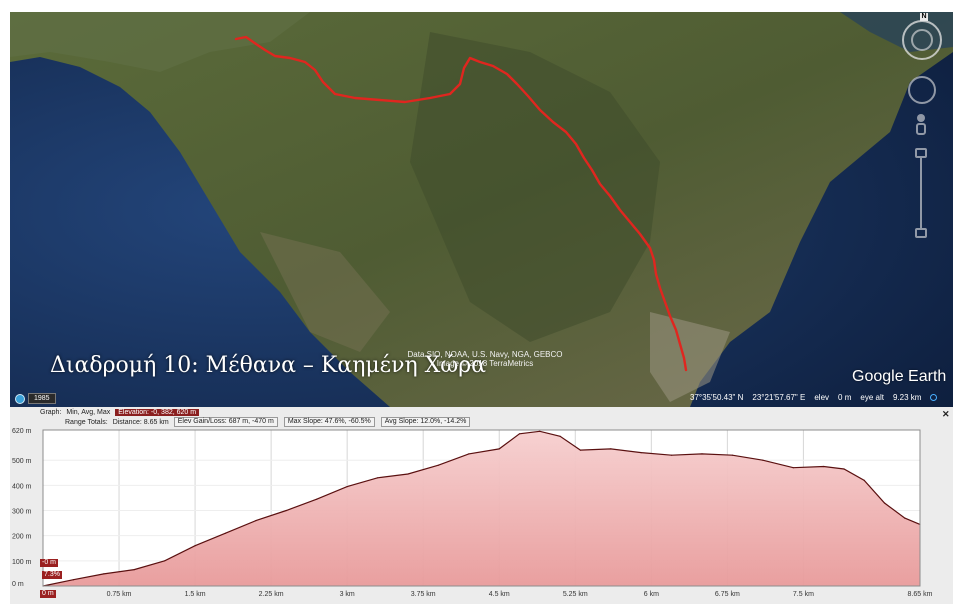 Image resolution: width=955 pixels, height=608 pixels. Describe the element at coordinates (922, 90) in the screenshot. I see `look-joystick-icon` at that location.